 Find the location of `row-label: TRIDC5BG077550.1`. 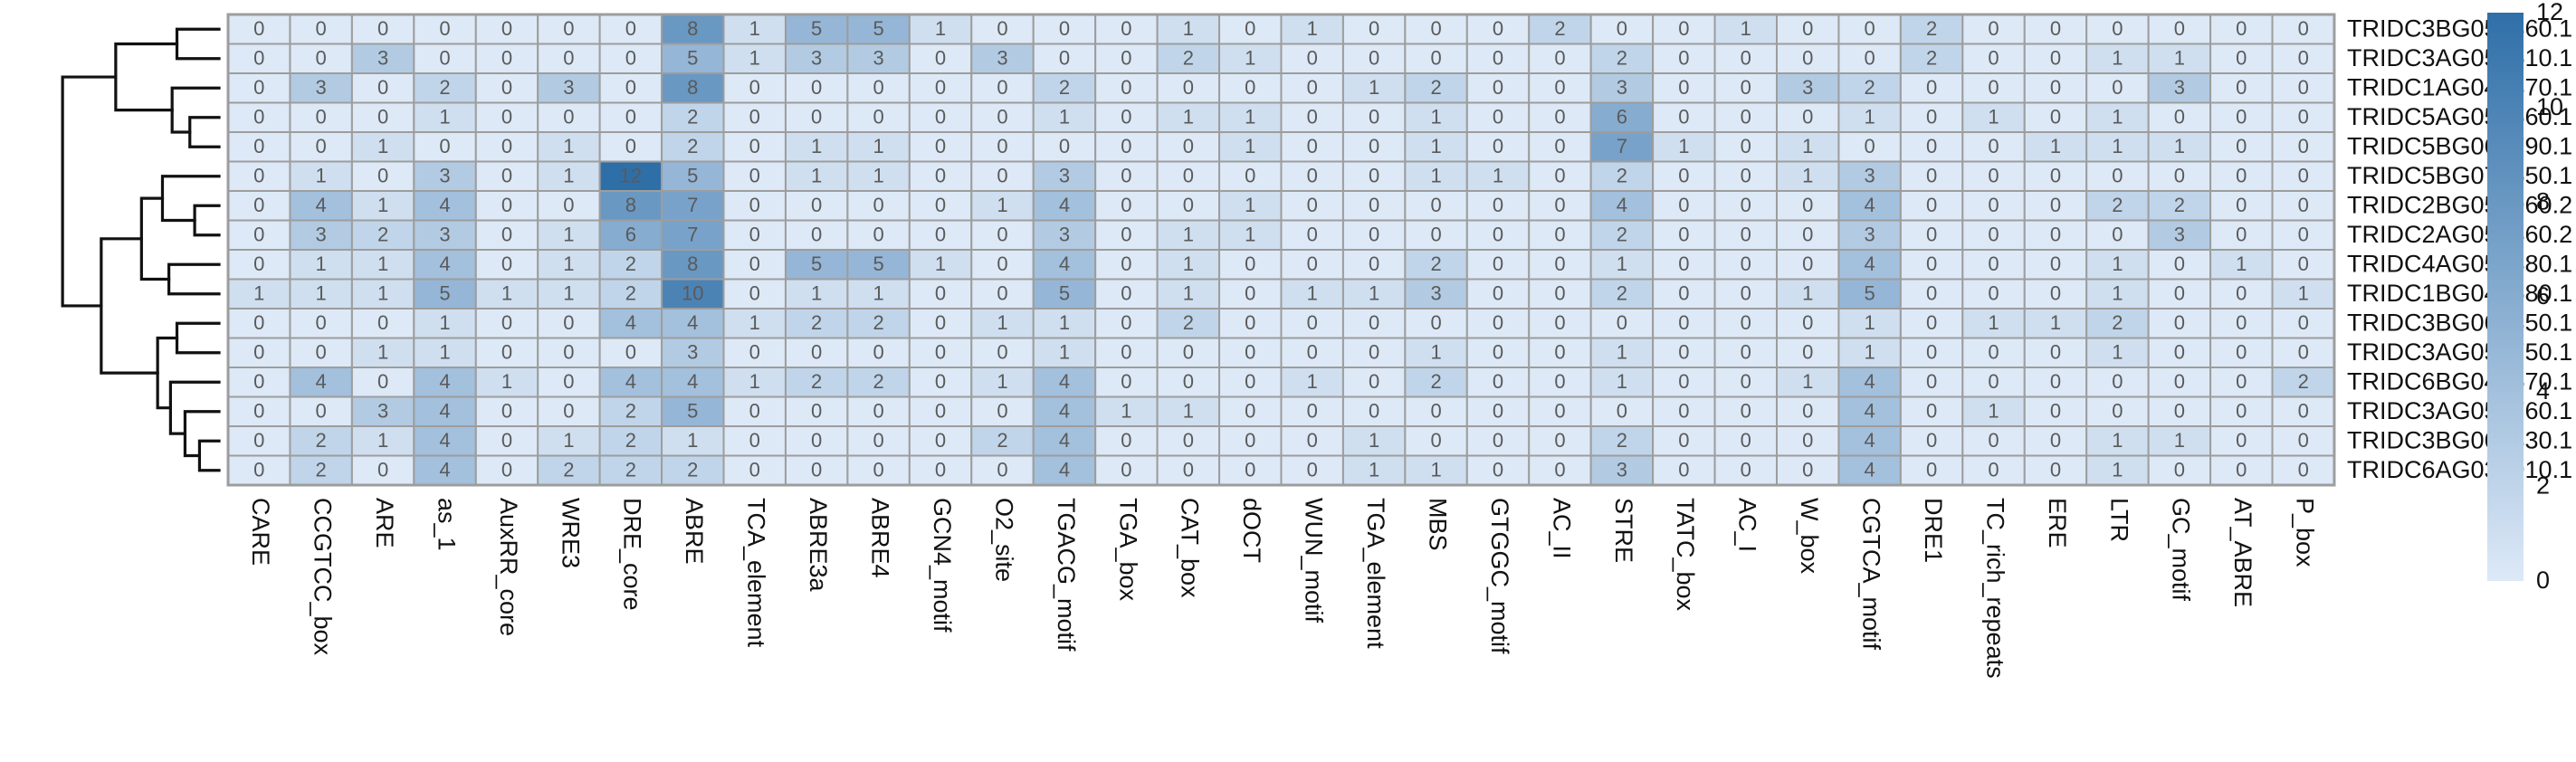

row-label: TRIDC5BG077550.1 is located at coordinates (2460, 176).